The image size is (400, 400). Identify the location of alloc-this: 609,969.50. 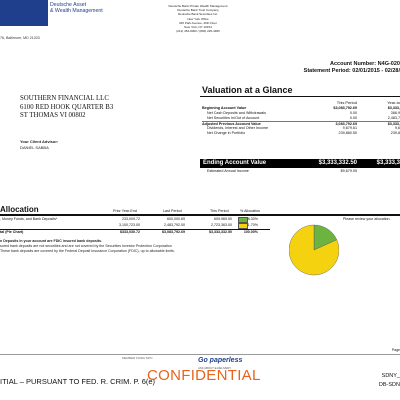
(223, 219).